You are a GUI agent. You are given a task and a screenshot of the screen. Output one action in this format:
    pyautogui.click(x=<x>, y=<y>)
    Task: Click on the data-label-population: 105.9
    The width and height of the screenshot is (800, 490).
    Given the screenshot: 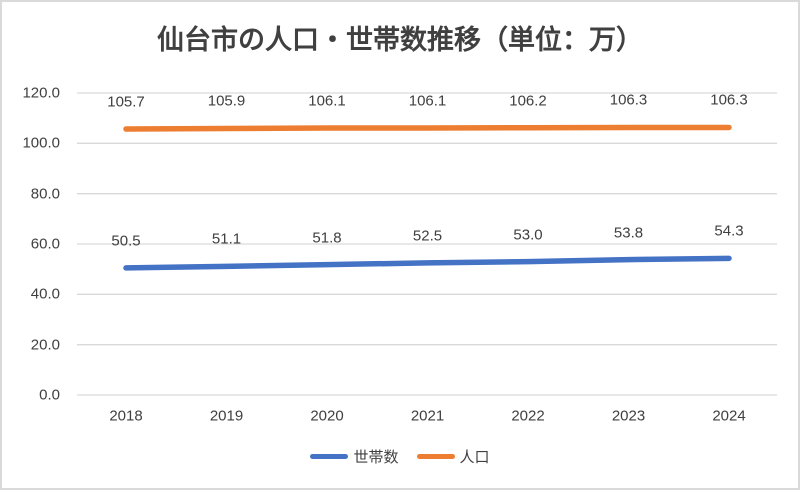 What is the action you would take?
    pyautogui.click(x=226, y=101)
    